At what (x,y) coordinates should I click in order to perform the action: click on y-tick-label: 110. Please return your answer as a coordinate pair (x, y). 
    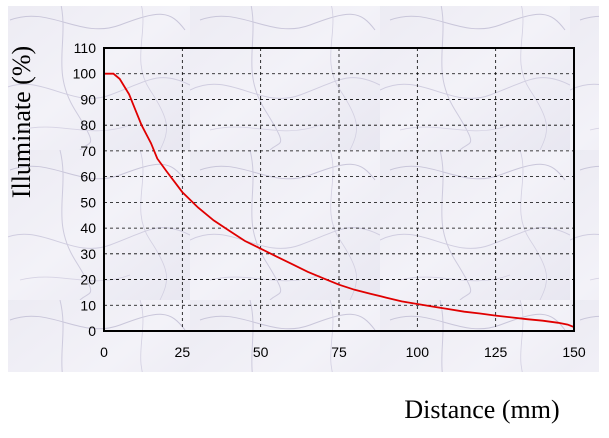
    Looking at the image, I should click on (85, 48).